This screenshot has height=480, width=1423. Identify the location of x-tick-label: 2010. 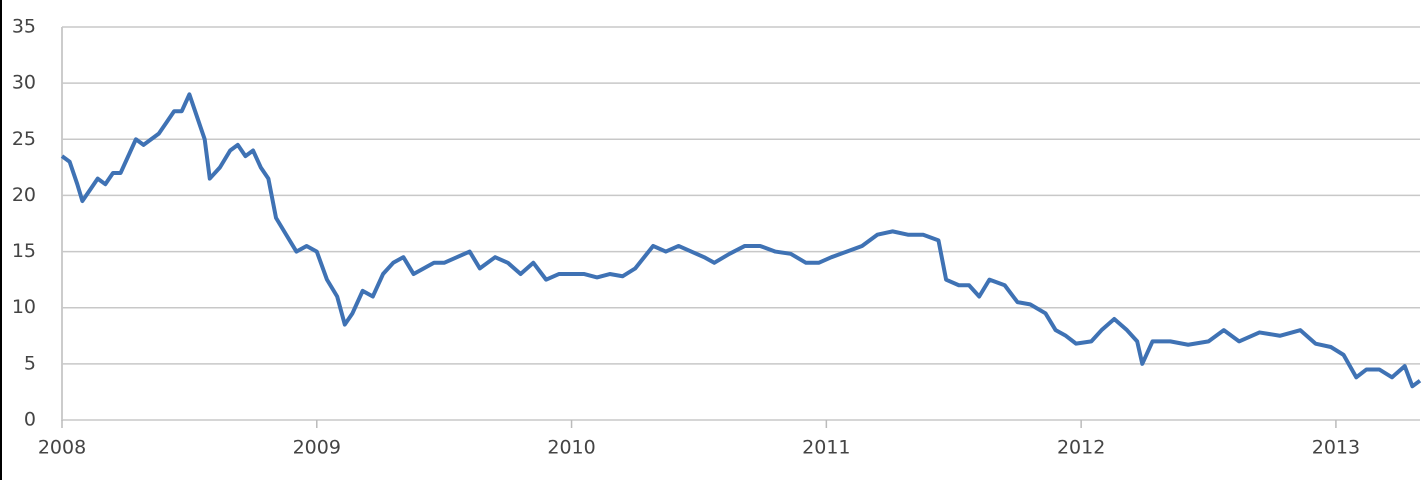
(571, 448).